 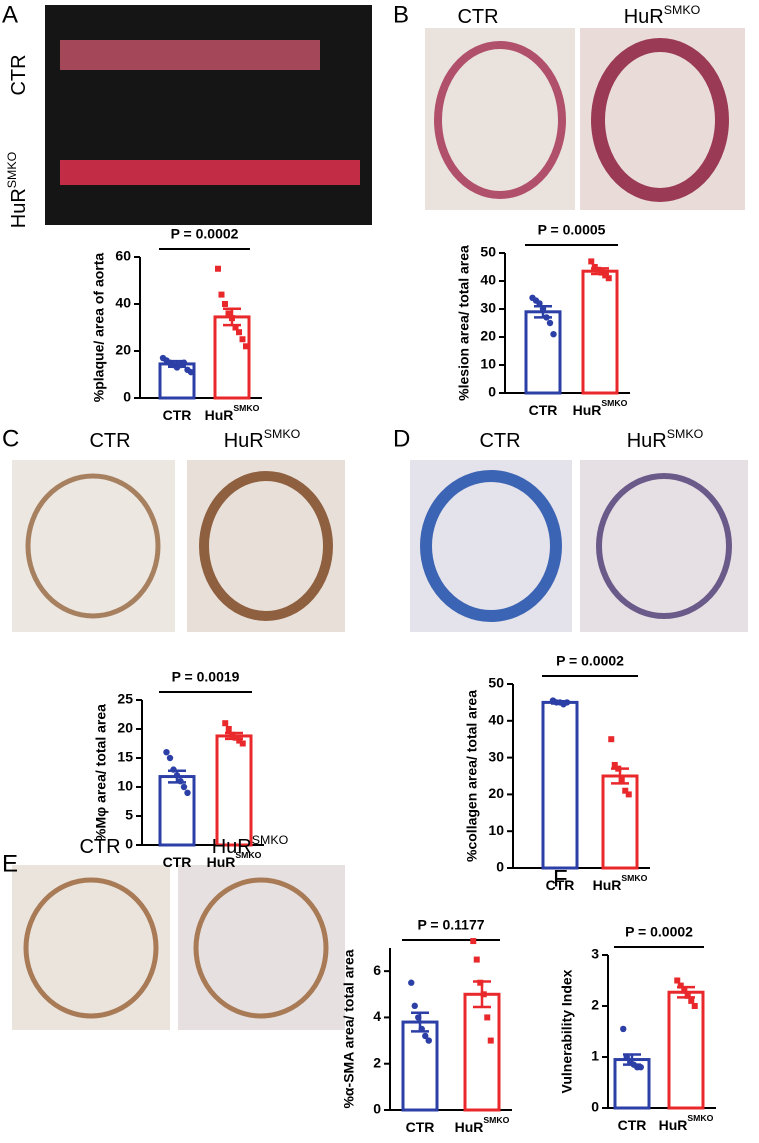 I want to click on y-axis-label: %Mφ area/ total area, so click(x=101, y=772).